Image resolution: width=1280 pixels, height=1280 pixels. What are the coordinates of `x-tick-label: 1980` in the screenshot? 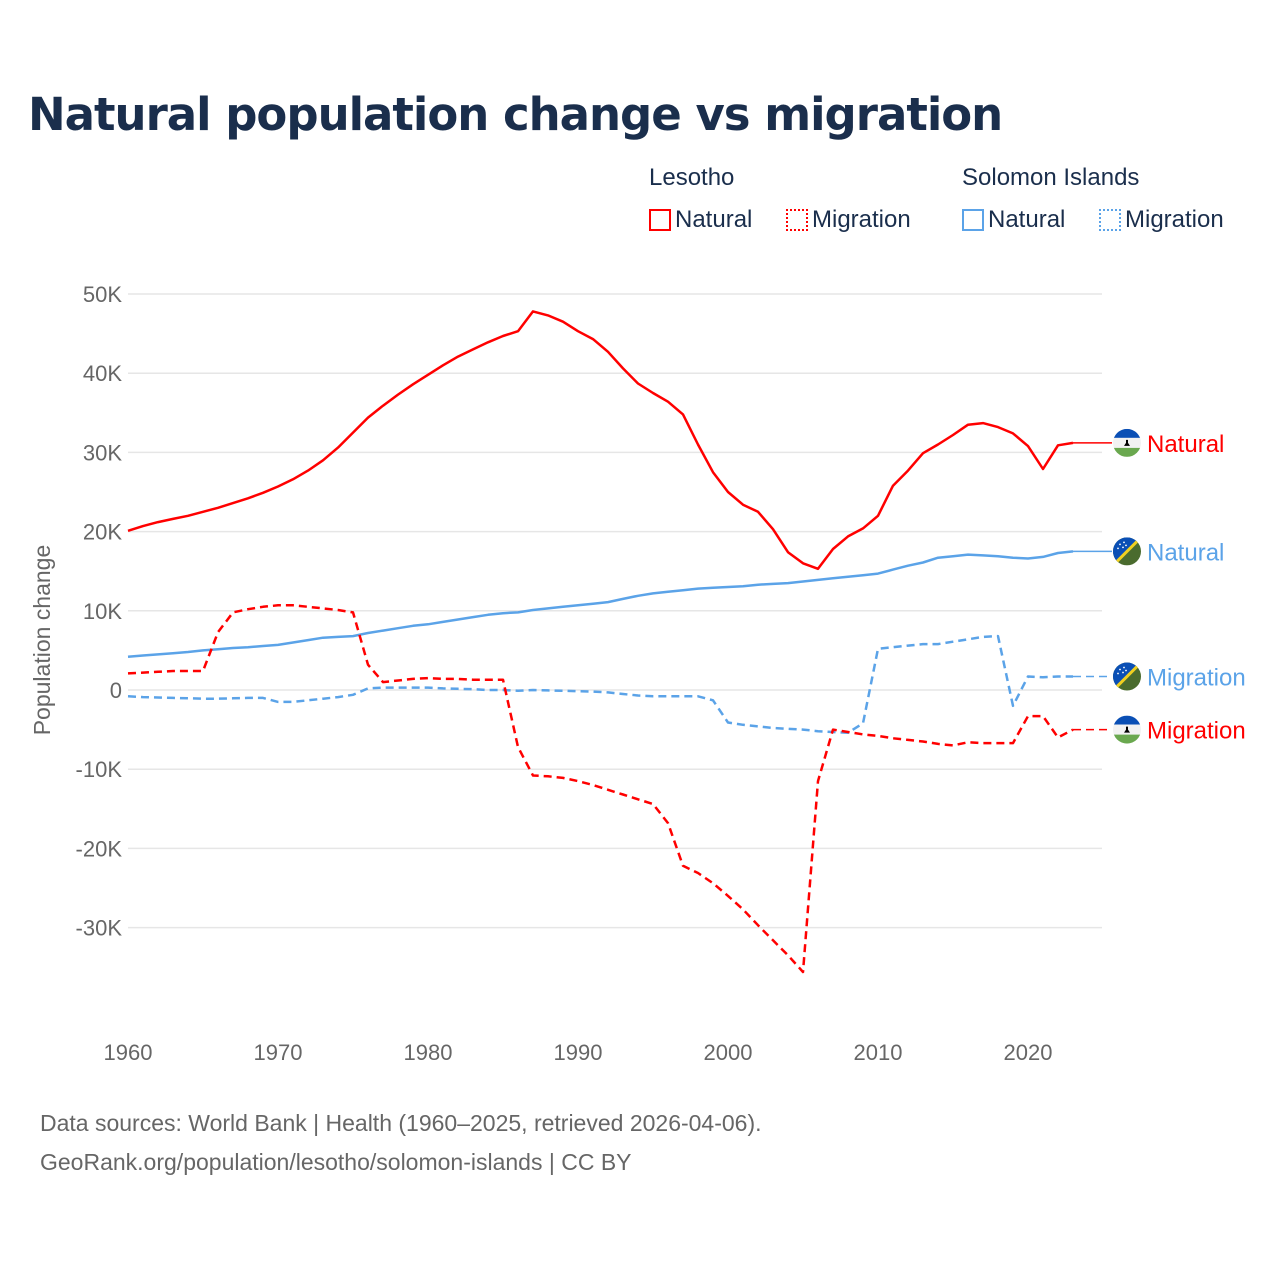 It's located at (428, 1052).